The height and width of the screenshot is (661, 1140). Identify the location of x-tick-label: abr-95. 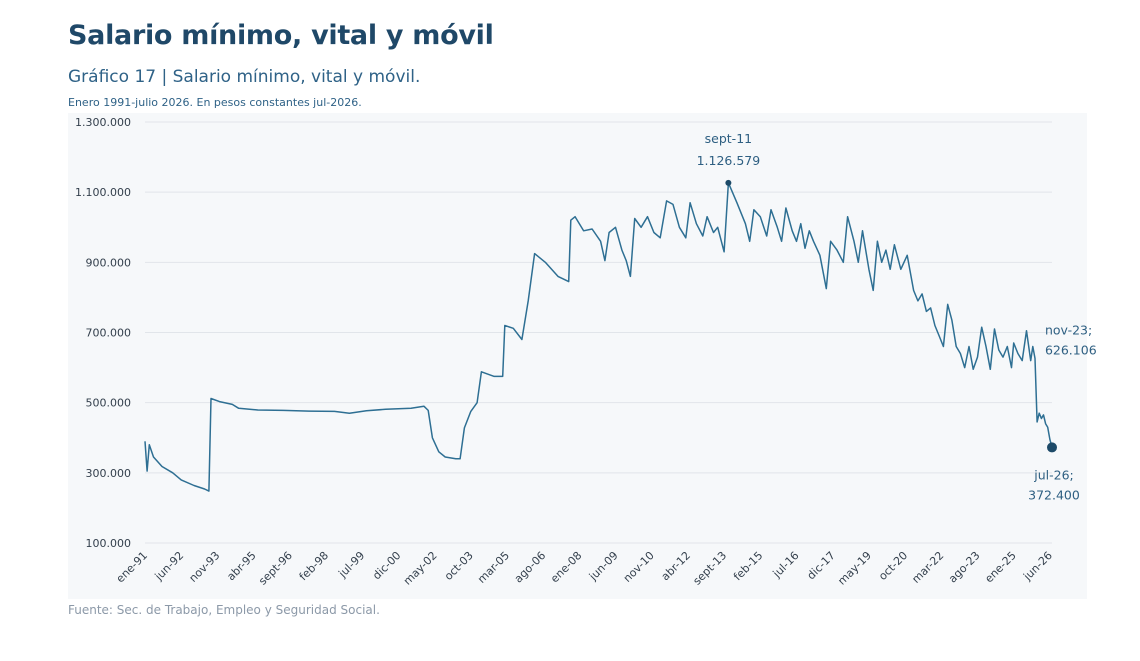
(241, 566).